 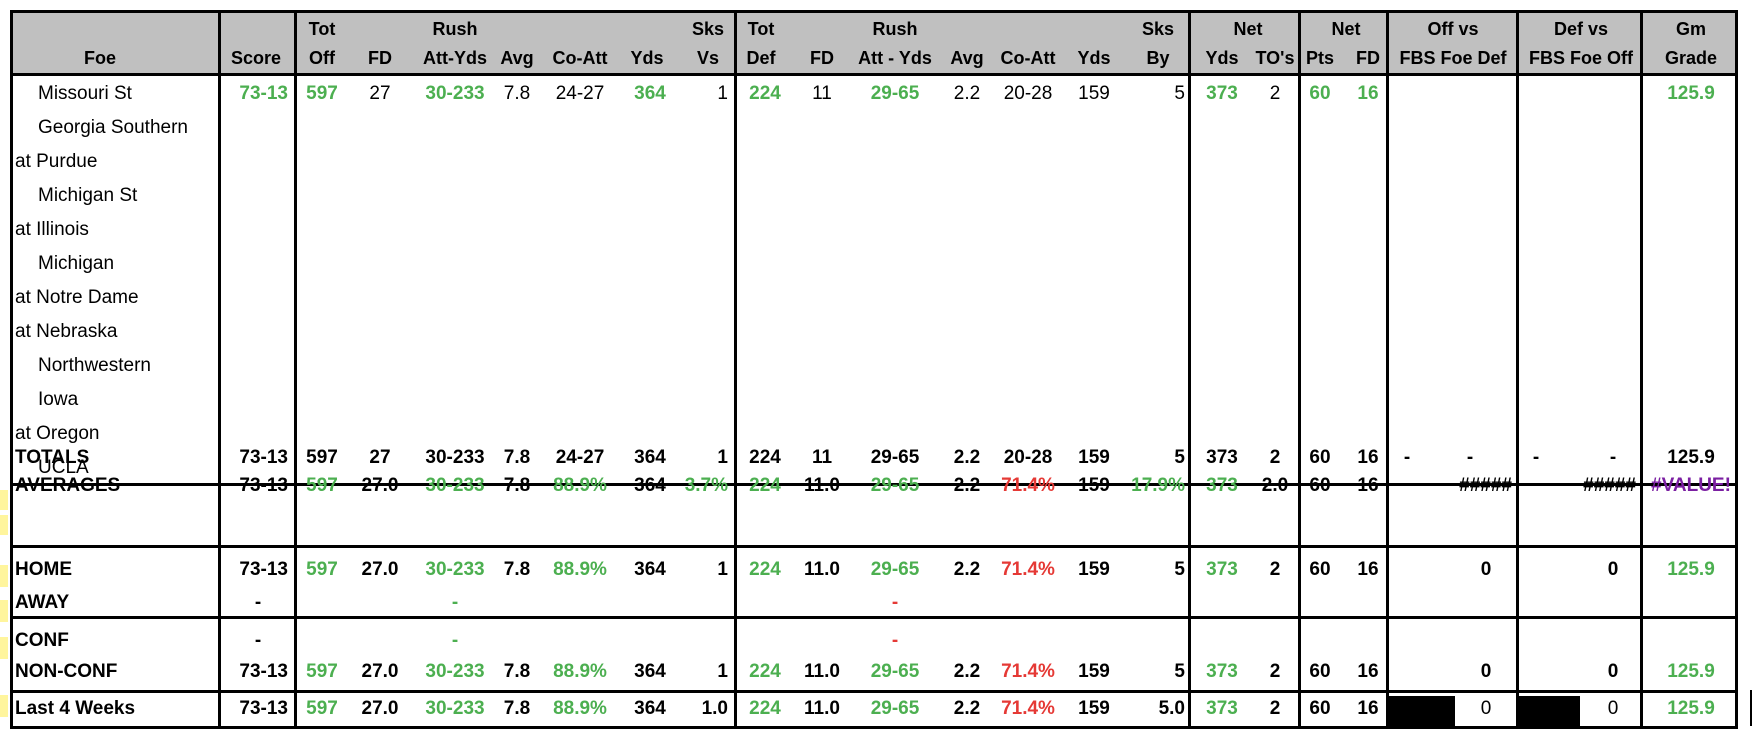 I want to click on nonconf-co-att: 88.9%, so click(x=580, y=671).